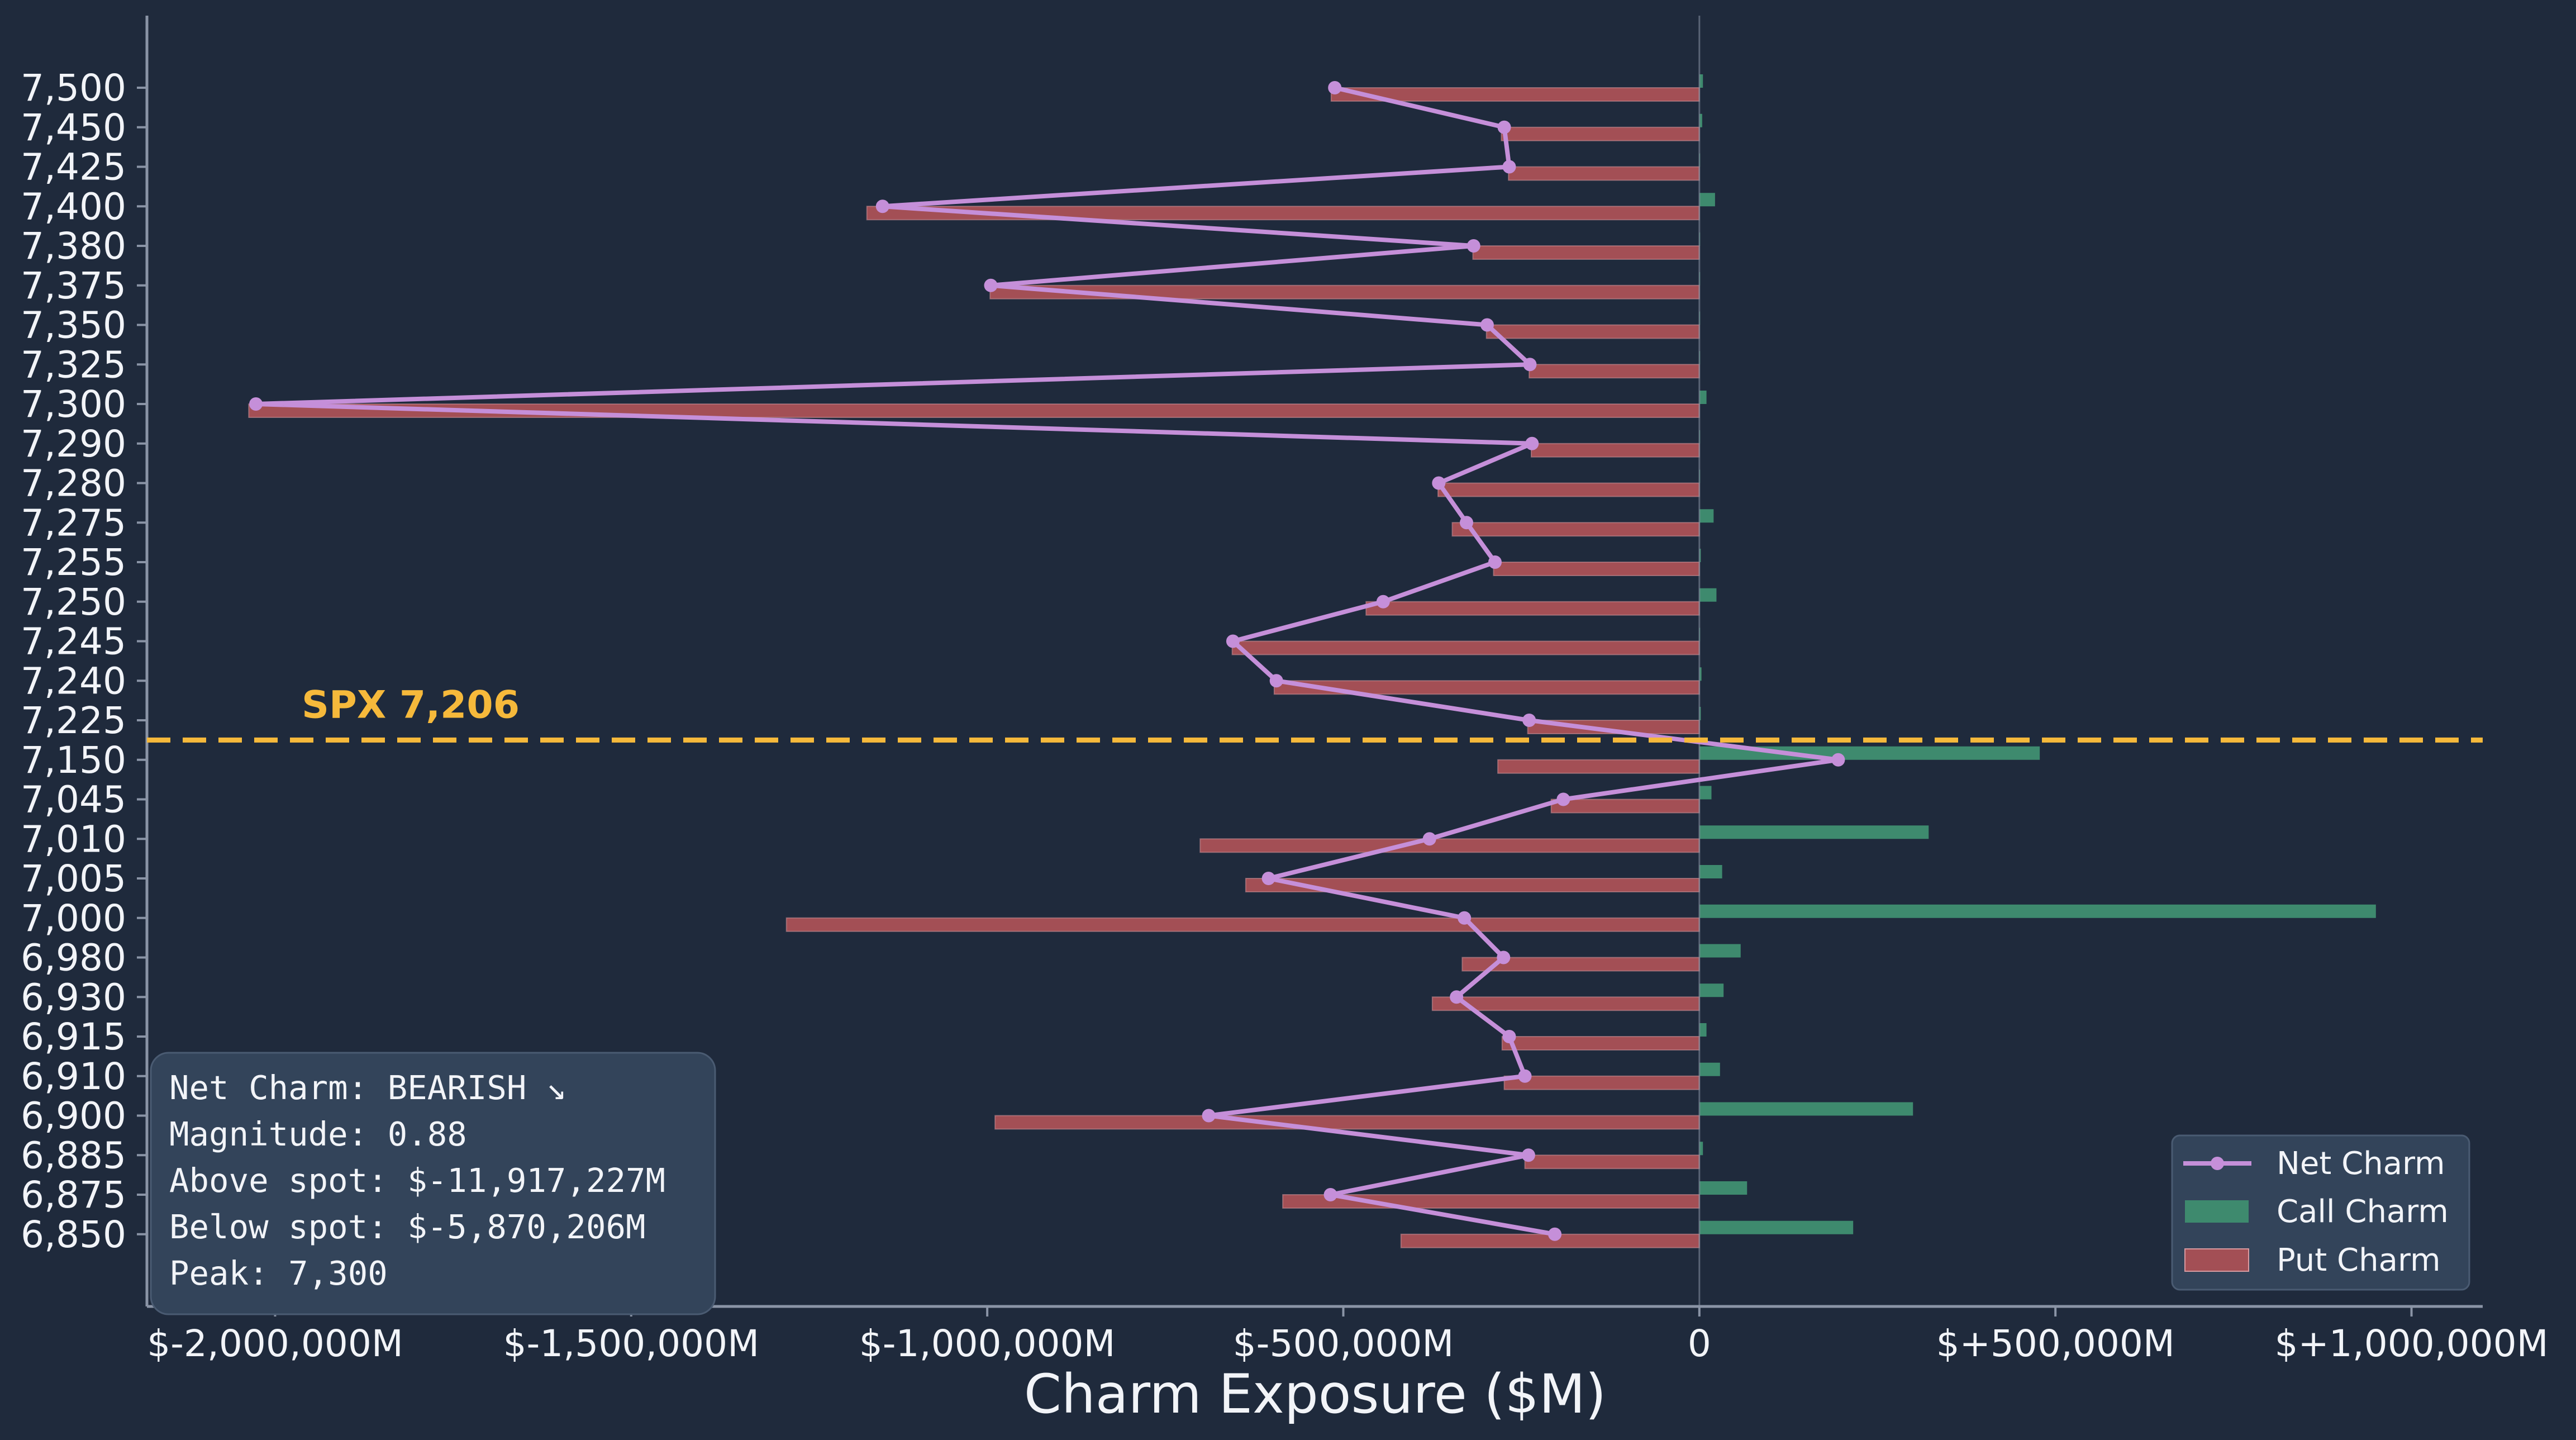 The width and height of the screenshot is (2576, 1440). Describe the element at coordinates (73, 1234) in the screenshot. I see `y-tick-label: 6,850` at that location.